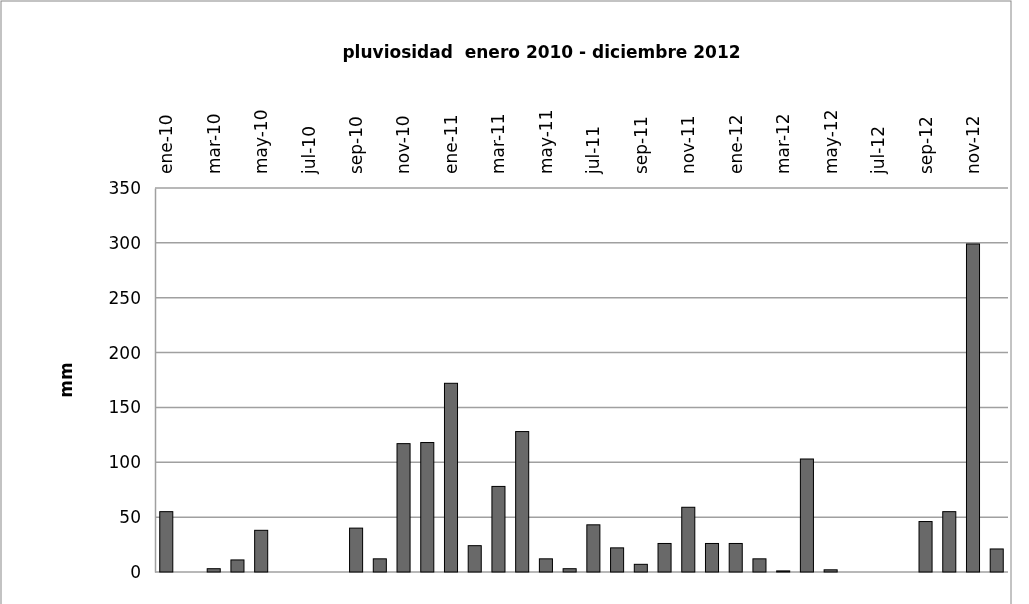  Describe the element at coordinates (308, 150) in the screenshot. I see `x-tick-label: jul-10` at that location.